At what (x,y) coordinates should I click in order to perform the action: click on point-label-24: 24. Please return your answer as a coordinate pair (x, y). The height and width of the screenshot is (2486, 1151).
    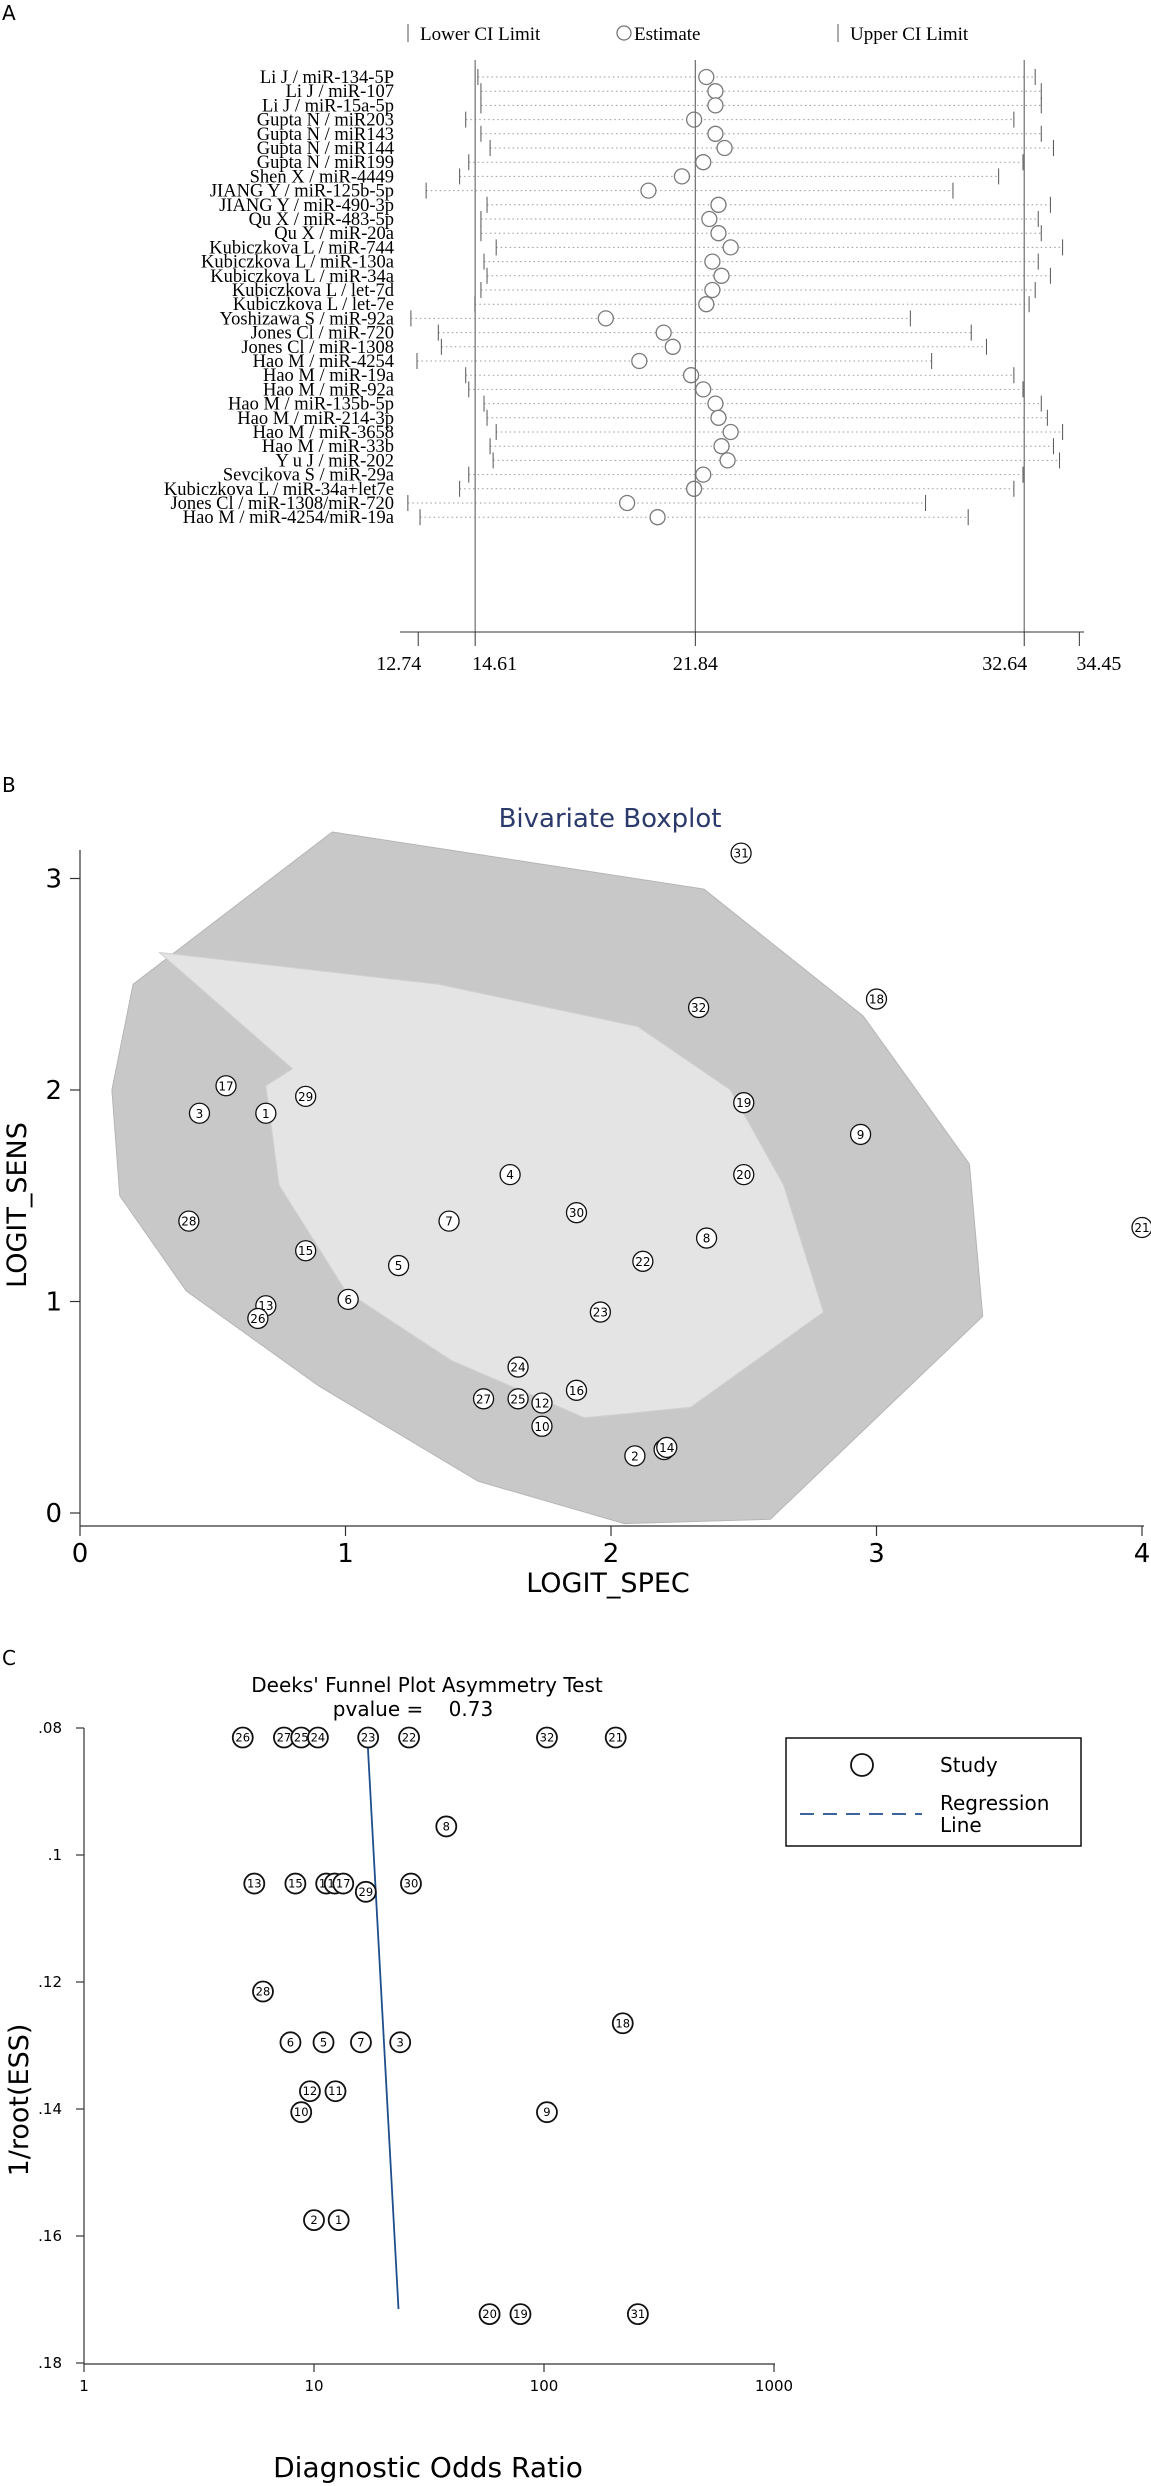
    Looking at the image, I should click on (517, 1368).